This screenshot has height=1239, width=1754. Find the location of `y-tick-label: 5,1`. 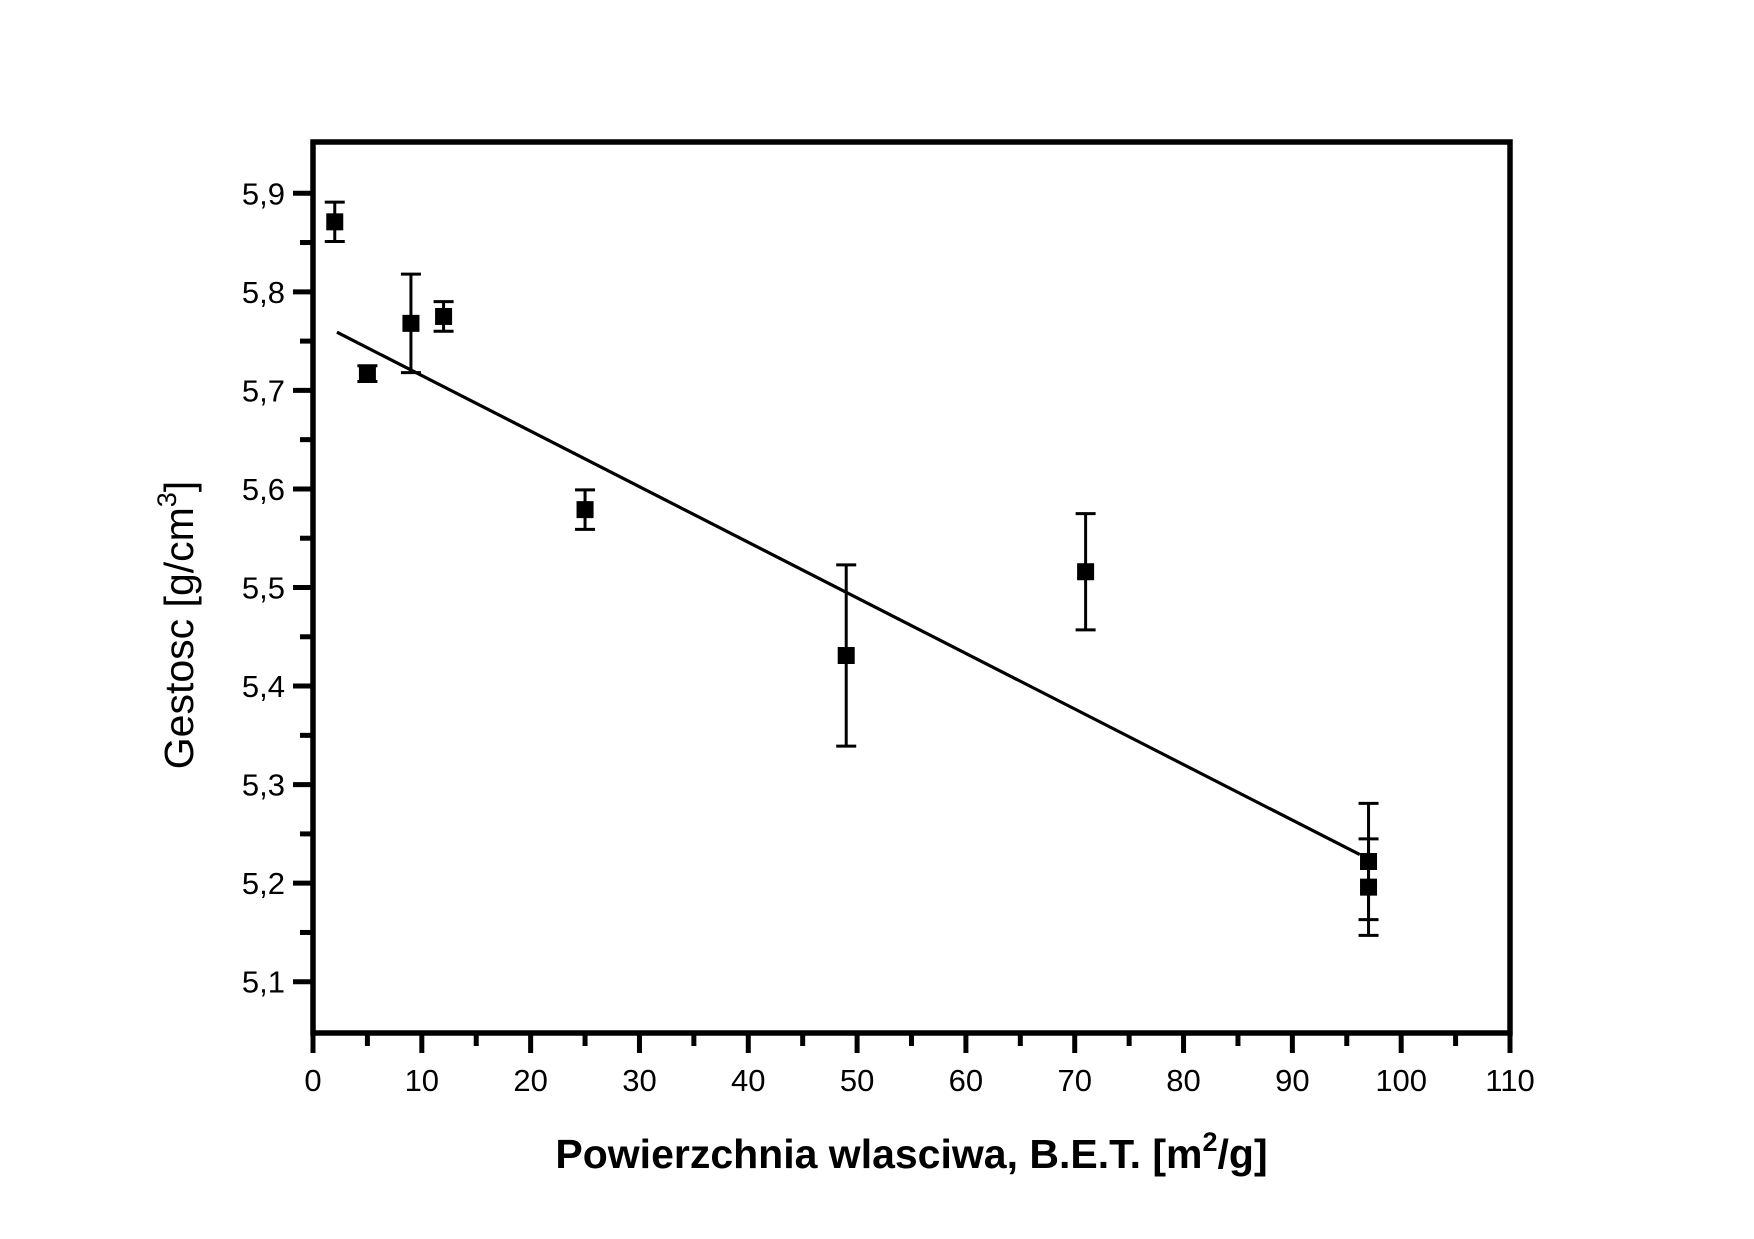

y-tick-label: 5,1 is located at coordinates (263, 982).